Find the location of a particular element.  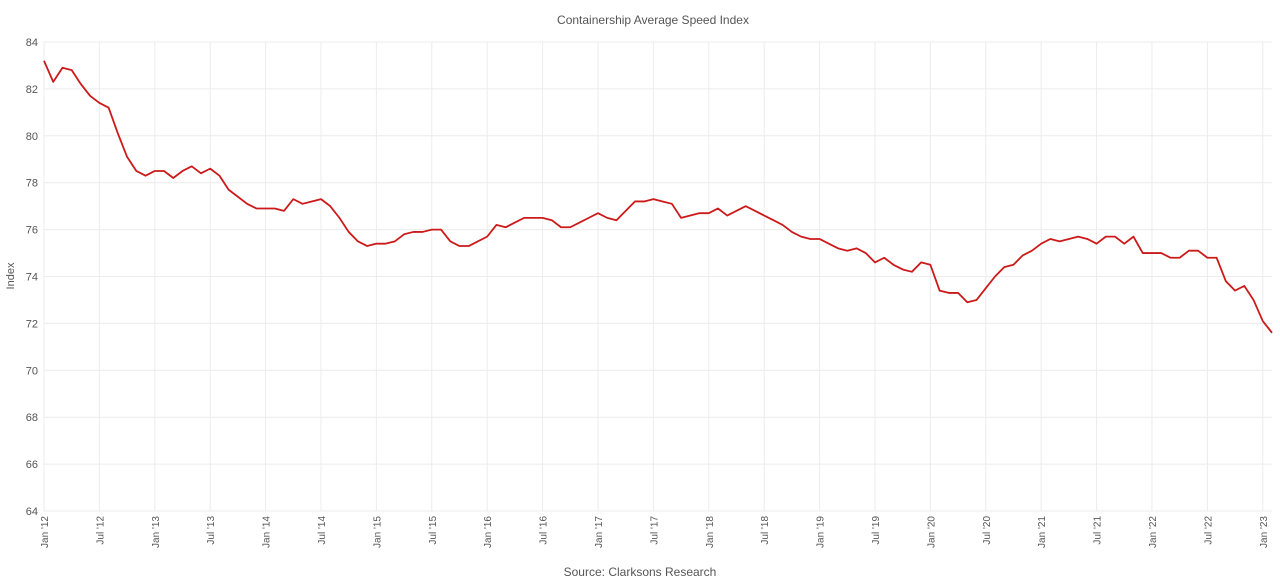

y-tick-label: 66 is located at coordinates (32, 465).